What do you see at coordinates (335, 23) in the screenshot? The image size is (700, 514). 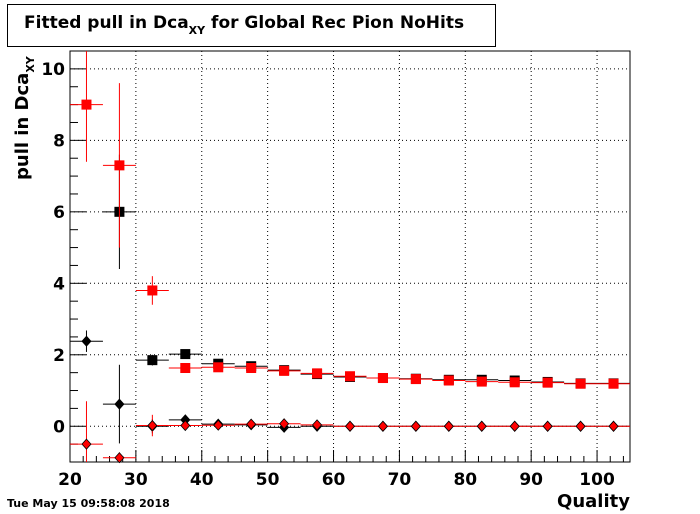 I see `chart-title-suffix: for Global Rec Pion NoHits` at bounding box center [335, 23].